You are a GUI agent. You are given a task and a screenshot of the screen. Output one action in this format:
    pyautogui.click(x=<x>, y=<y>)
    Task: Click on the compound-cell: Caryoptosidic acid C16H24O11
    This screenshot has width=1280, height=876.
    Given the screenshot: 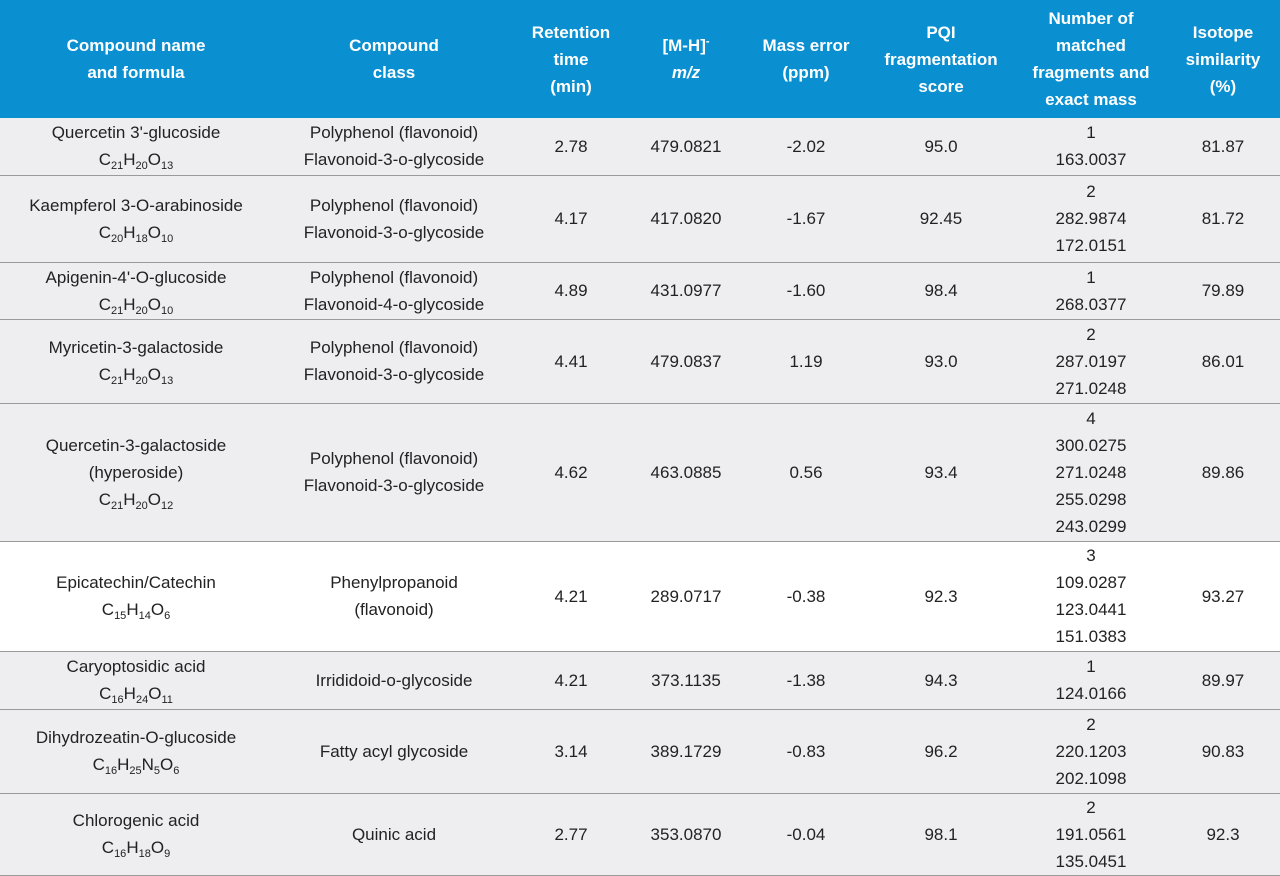 What is the action you would take?
    pyautogui.click(x=136, y=680)
    